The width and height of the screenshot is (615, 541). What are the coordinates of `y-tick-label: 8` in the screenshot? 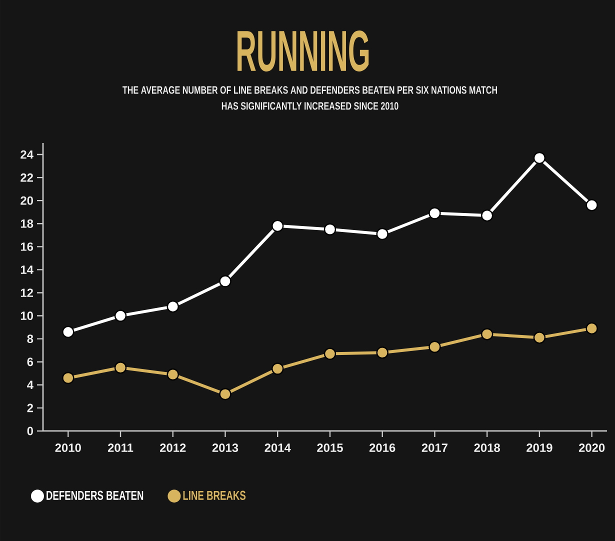 It's located at (30, 339).